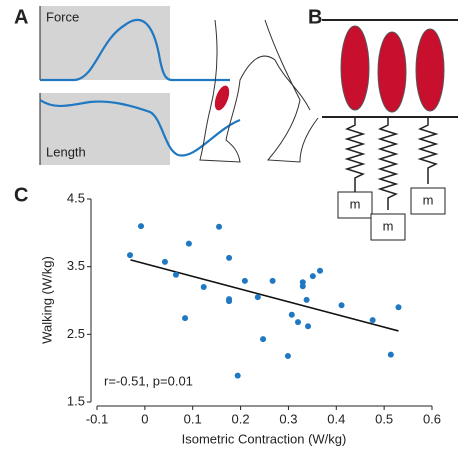  I want to click on shaded-region, so click(105, 43).